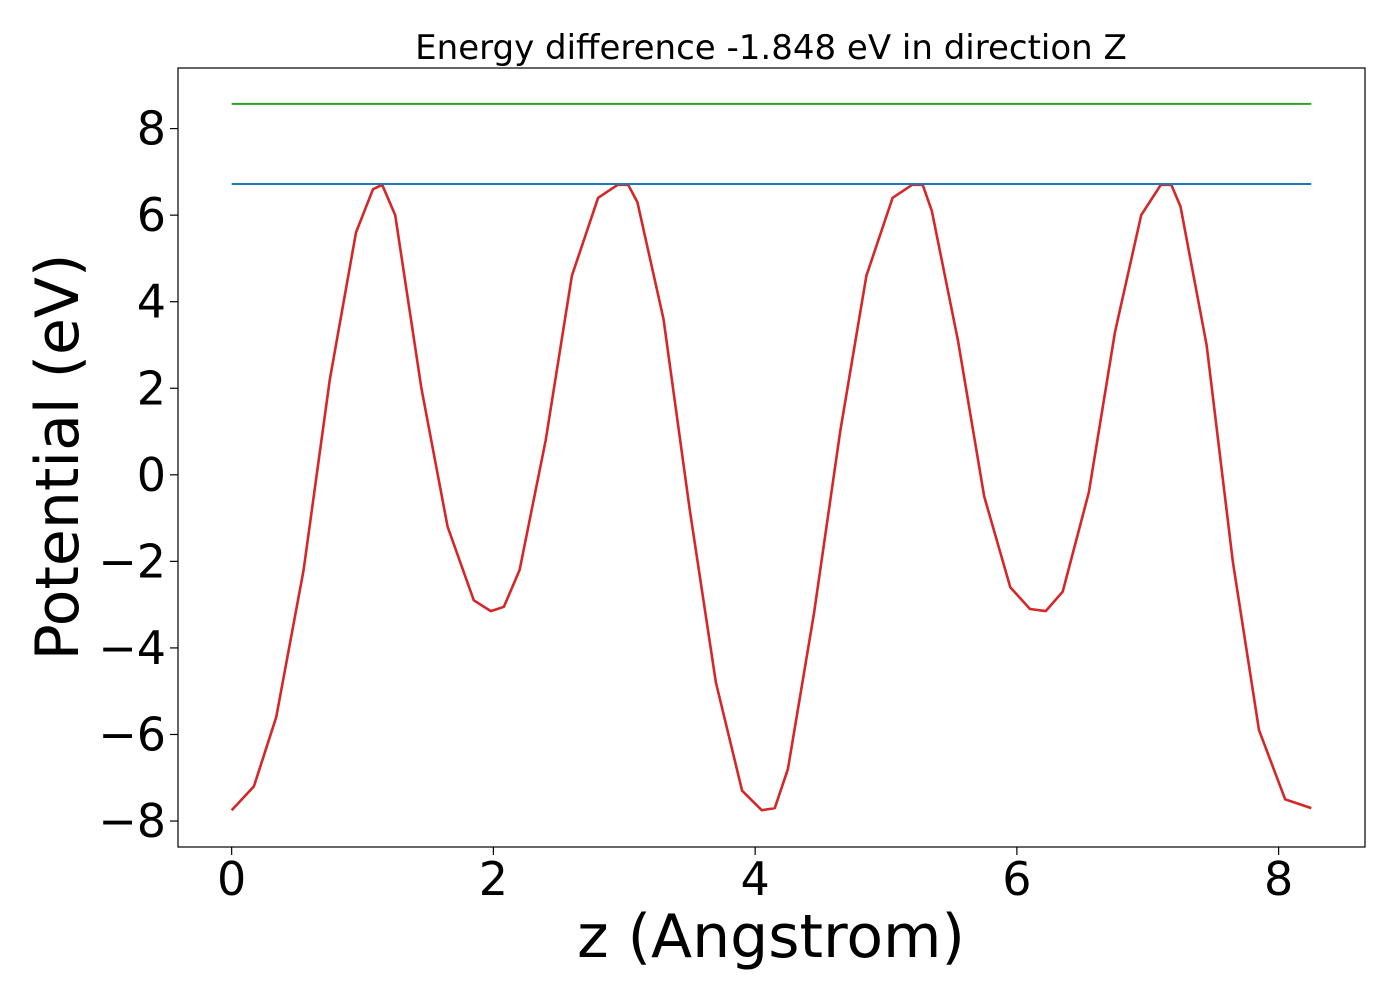 This screenshot has height=1004, width=1400. I want to click on x-tick-label: 8, so click(1278, 879).